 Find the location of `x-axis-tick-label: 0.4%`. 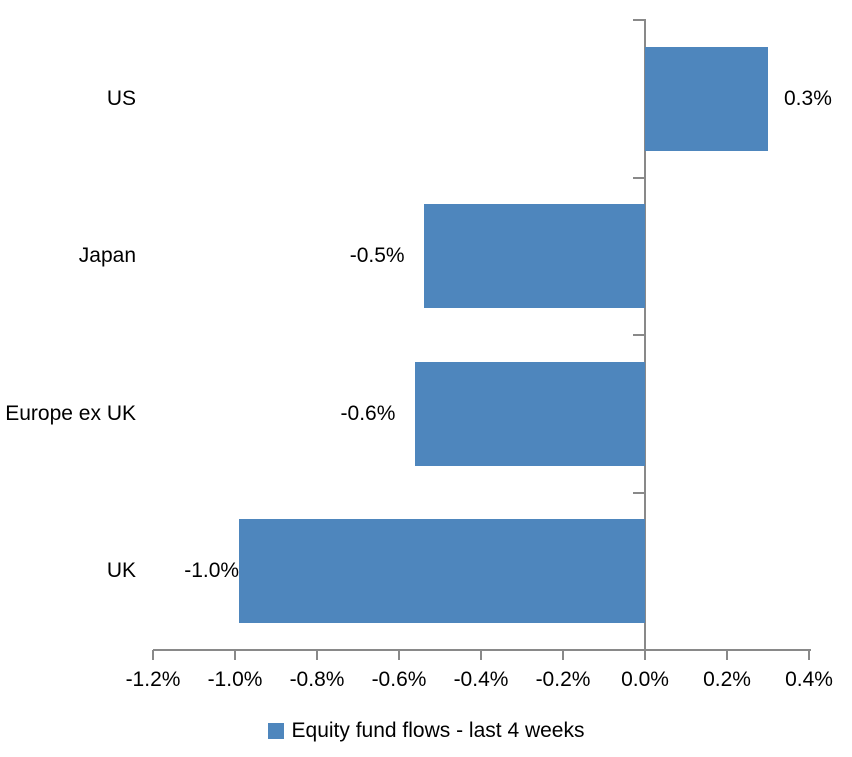

x-axis-tick-label: 0.4% is located at coordinates (809, 679).